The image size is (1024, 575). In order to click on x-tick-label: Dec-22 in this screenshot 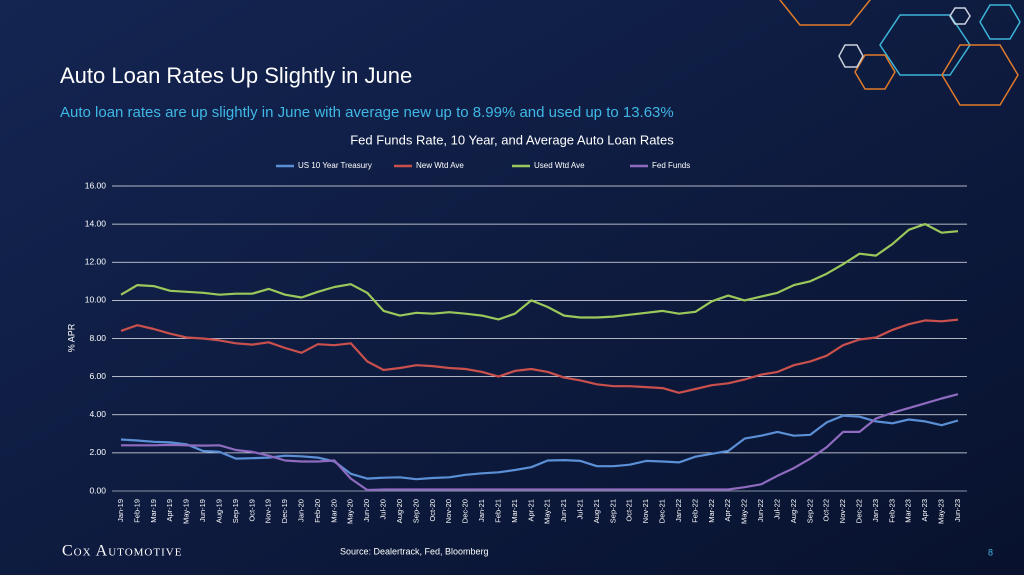, I will do `click(859, 511)`.